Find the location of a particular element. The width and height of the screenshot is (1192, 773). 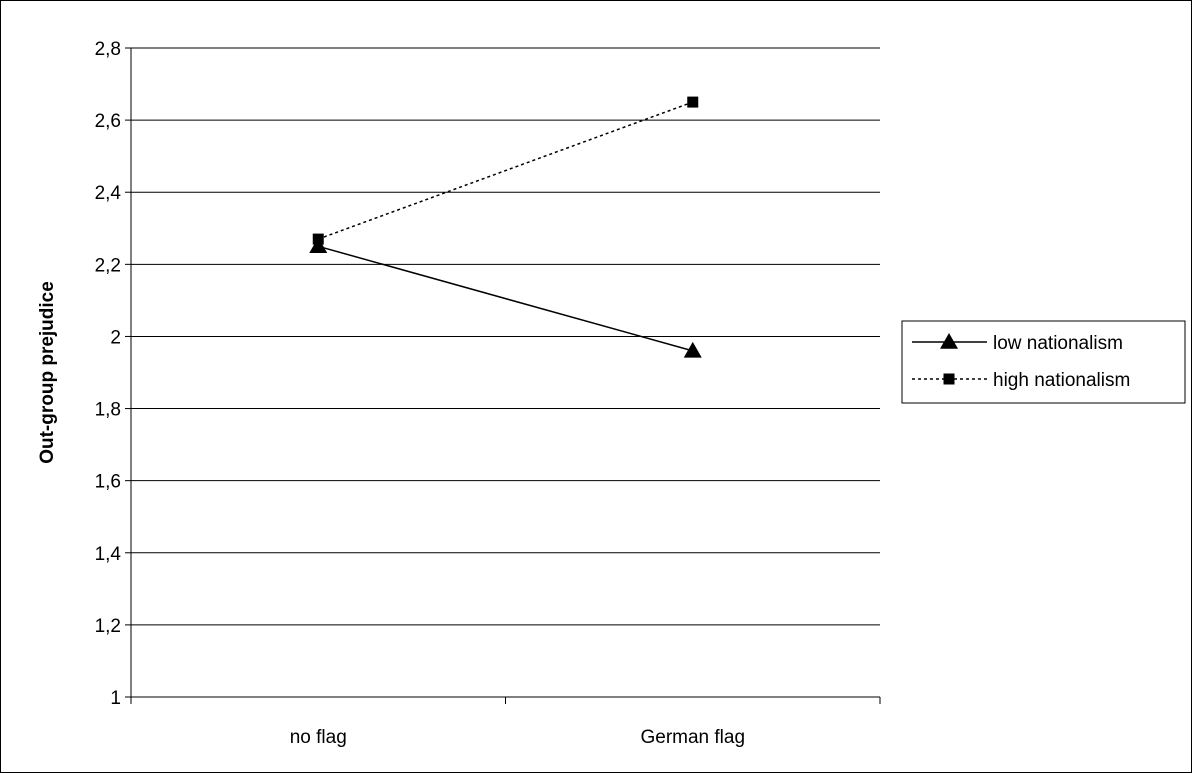

y-tick-label: 2,4 is located at coordinates (108, 193).